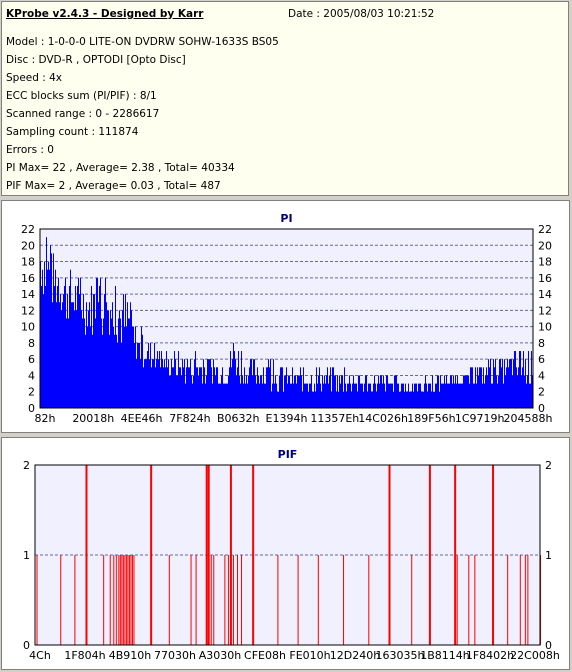  Describe the element at coordinates (545, 310) in the screenshot. I see `pi-ytick-right: 12` at that location.